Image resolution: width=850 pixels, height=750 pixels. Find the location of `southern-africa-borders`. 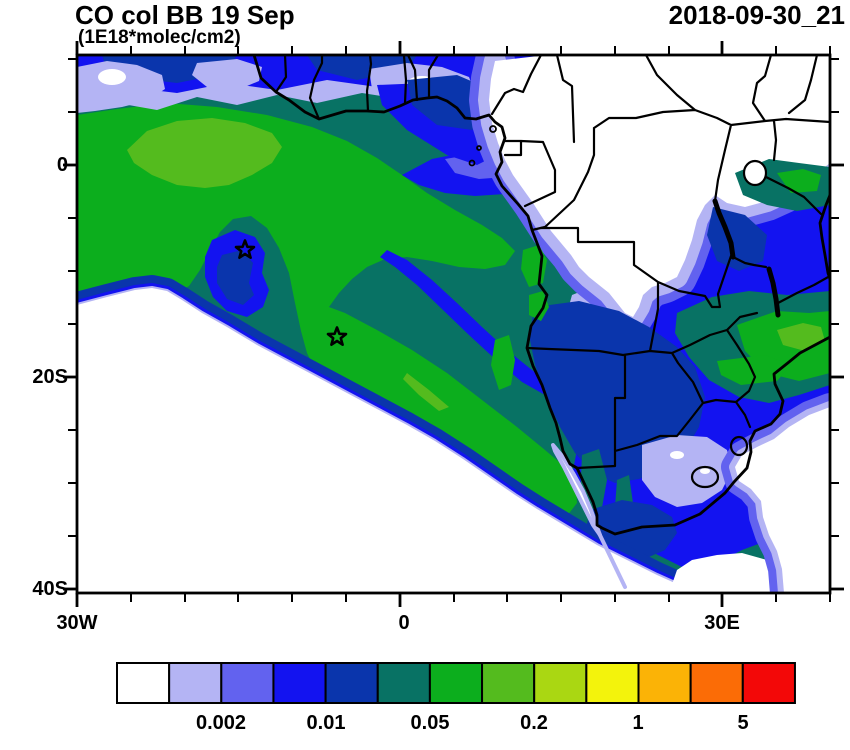

southern-africa-borders is located at coordinates (642, 348).